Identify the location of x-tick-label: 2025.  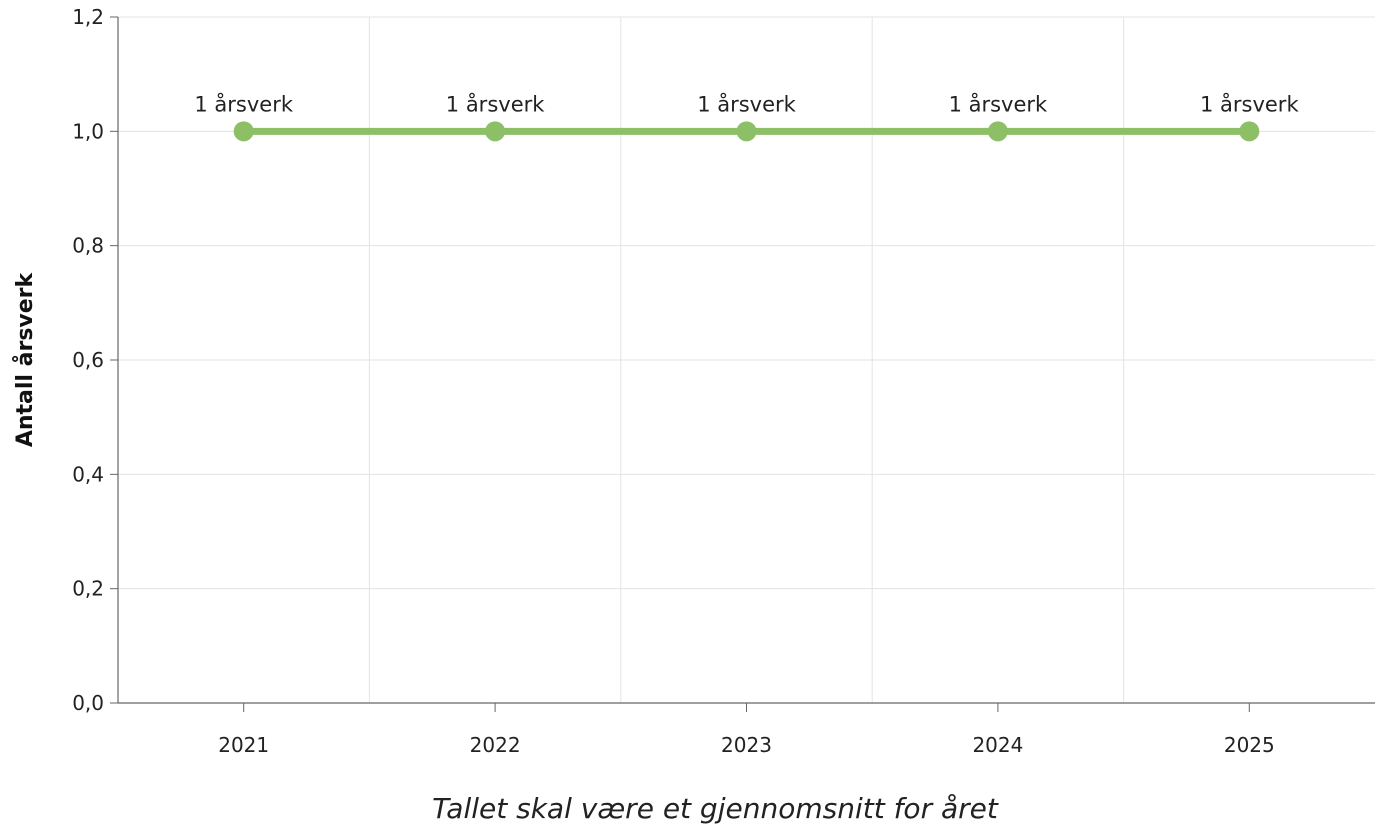
(1249, 745).